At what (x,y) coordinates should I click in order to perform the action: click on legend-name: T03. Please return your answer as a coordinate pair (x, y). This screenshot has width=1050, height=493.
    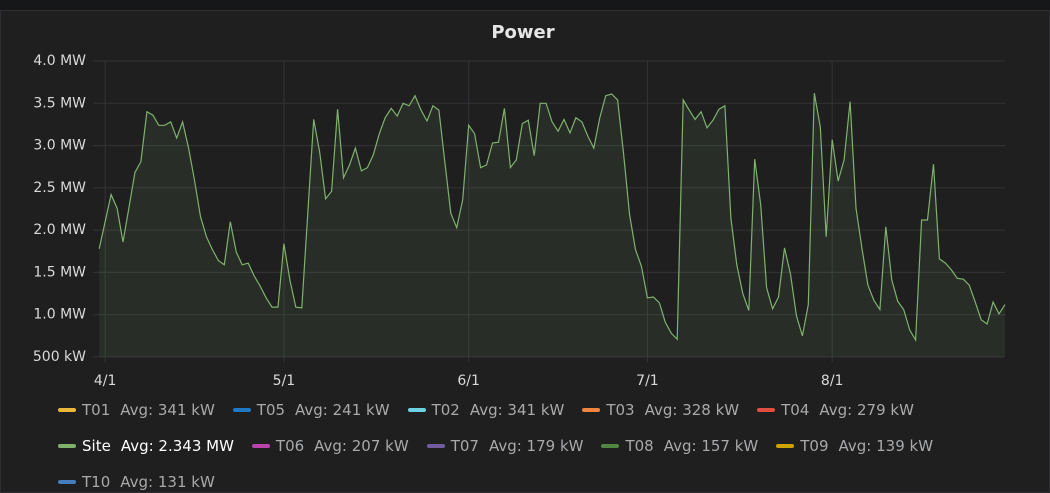
    Looking at the image, I should click on (620, 410).